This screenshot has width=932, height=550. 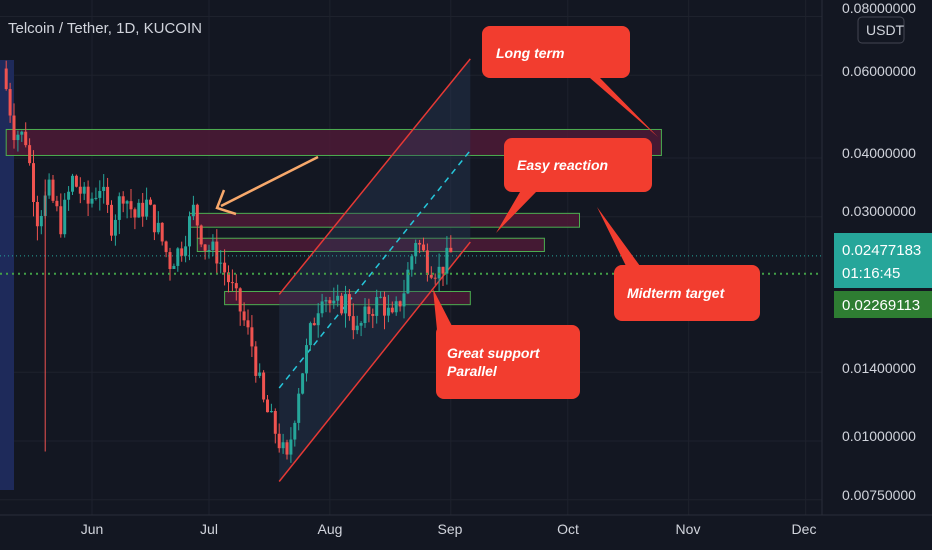 I want to click on channel-midline, so click(x=374, y=269).